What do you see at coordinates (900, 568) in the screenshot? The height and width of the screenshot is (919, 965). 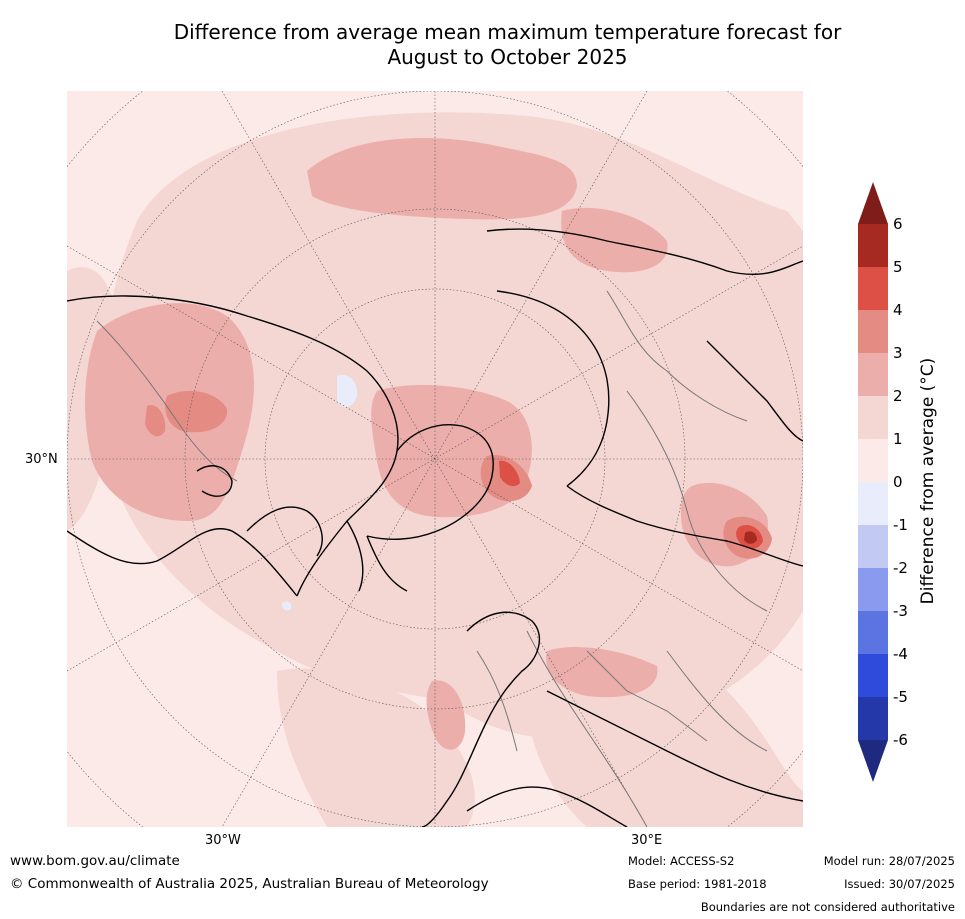 I see `colorbar-tick-label: -2` at bounding box center [900, 568].